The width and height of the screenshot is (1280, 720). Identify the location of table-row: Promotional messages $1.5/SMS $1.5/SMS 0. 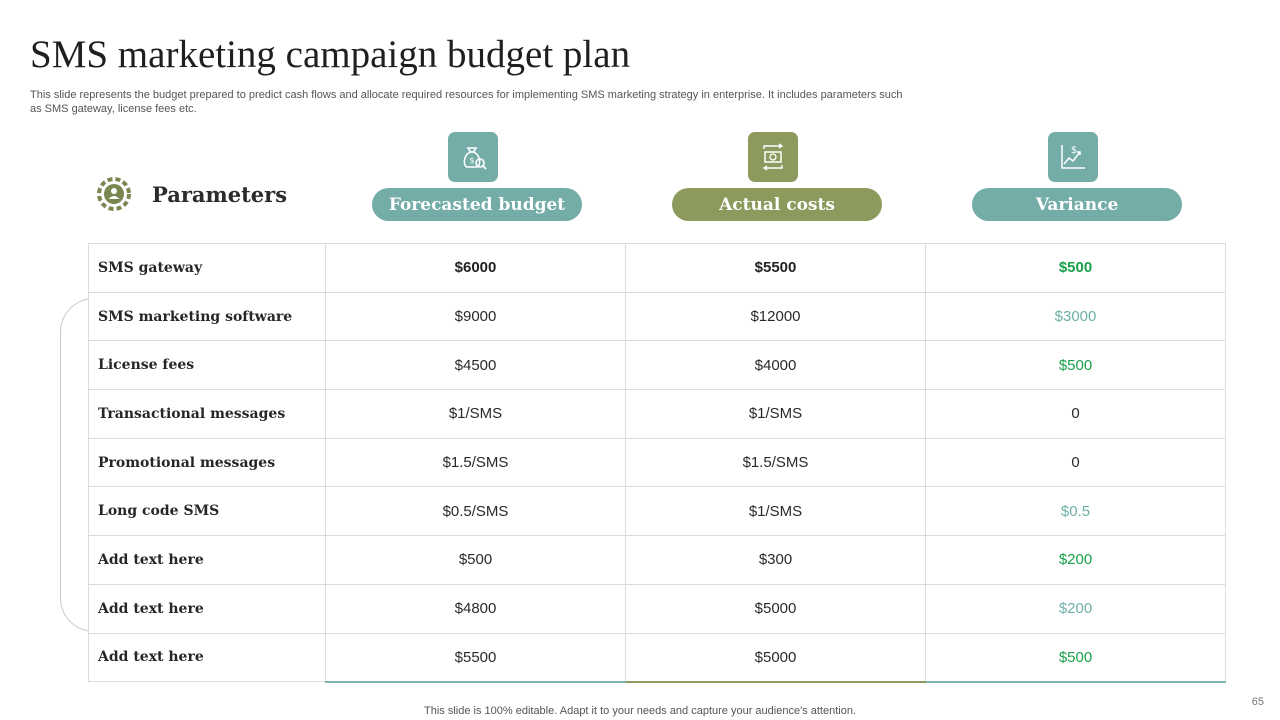
(657, 462).